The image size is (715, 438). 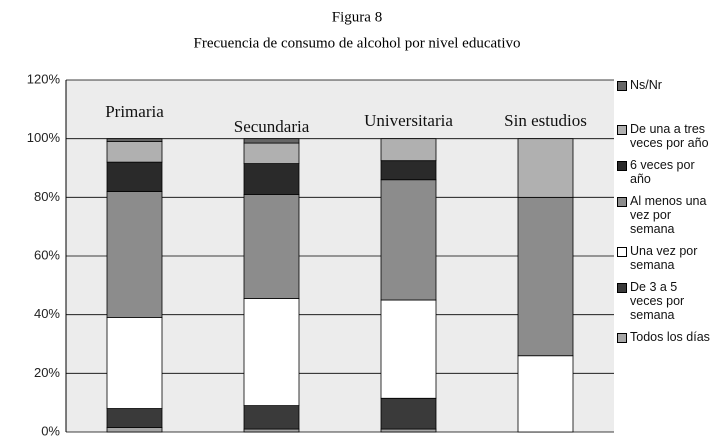 What do you see at coordinates (408, 120) in the screenshot?
I see `category-label: Universitaria` at bounding box center [408, 120].